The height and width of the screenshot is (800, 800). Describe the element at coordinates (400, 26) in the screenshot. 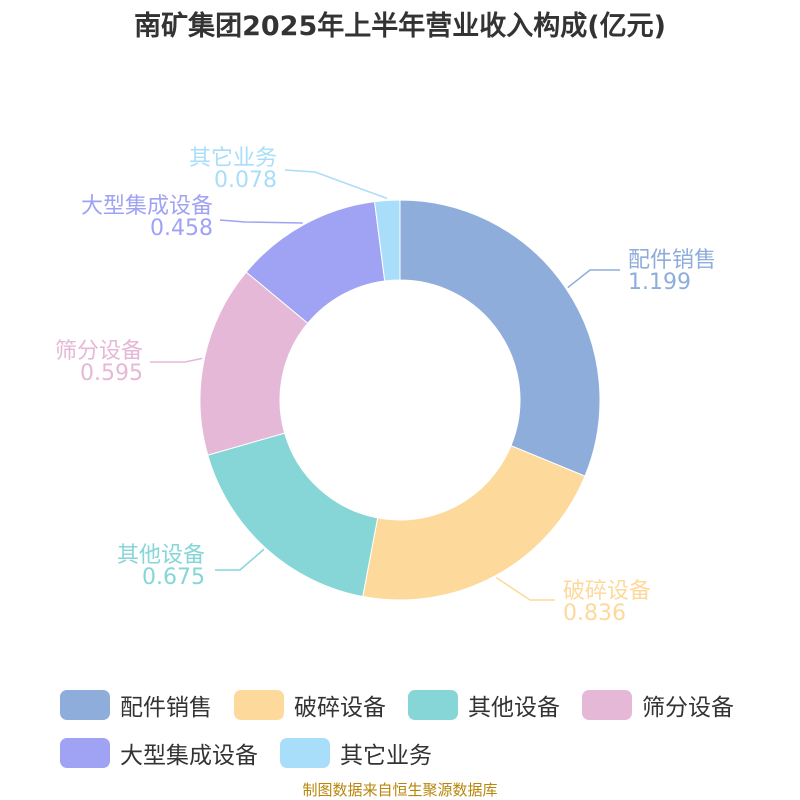

I see `chart-title: 南矿集团2025年上半年营业收入构成(亿元)` at that location.